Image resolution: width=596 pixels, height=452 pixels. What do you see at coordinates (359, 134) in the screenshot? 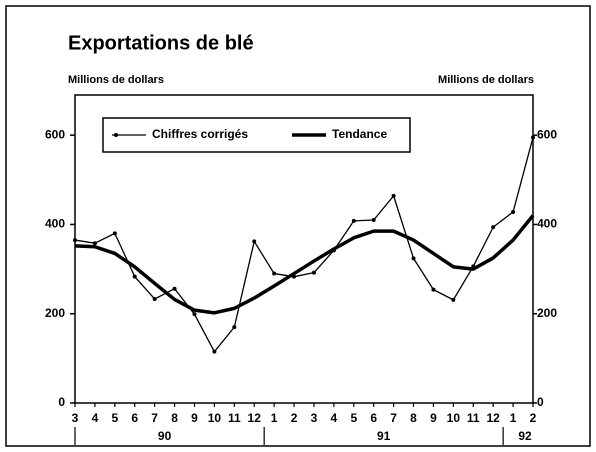
I see `legend-label: Tendance` at bounding box center [359, 134].